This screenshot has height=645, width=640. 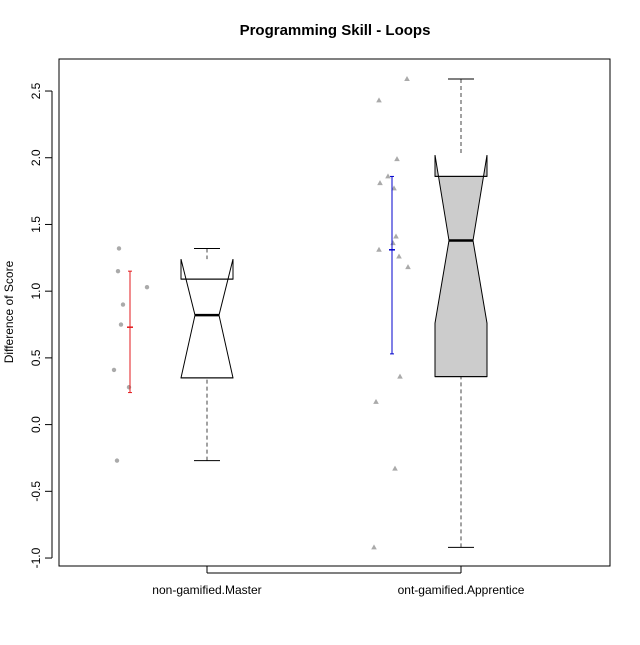 What do you see at coordinates (206, 590) in the screenshot?
I see `x-tick-label: non-gamified.Master` at bounding box center [206, 590].